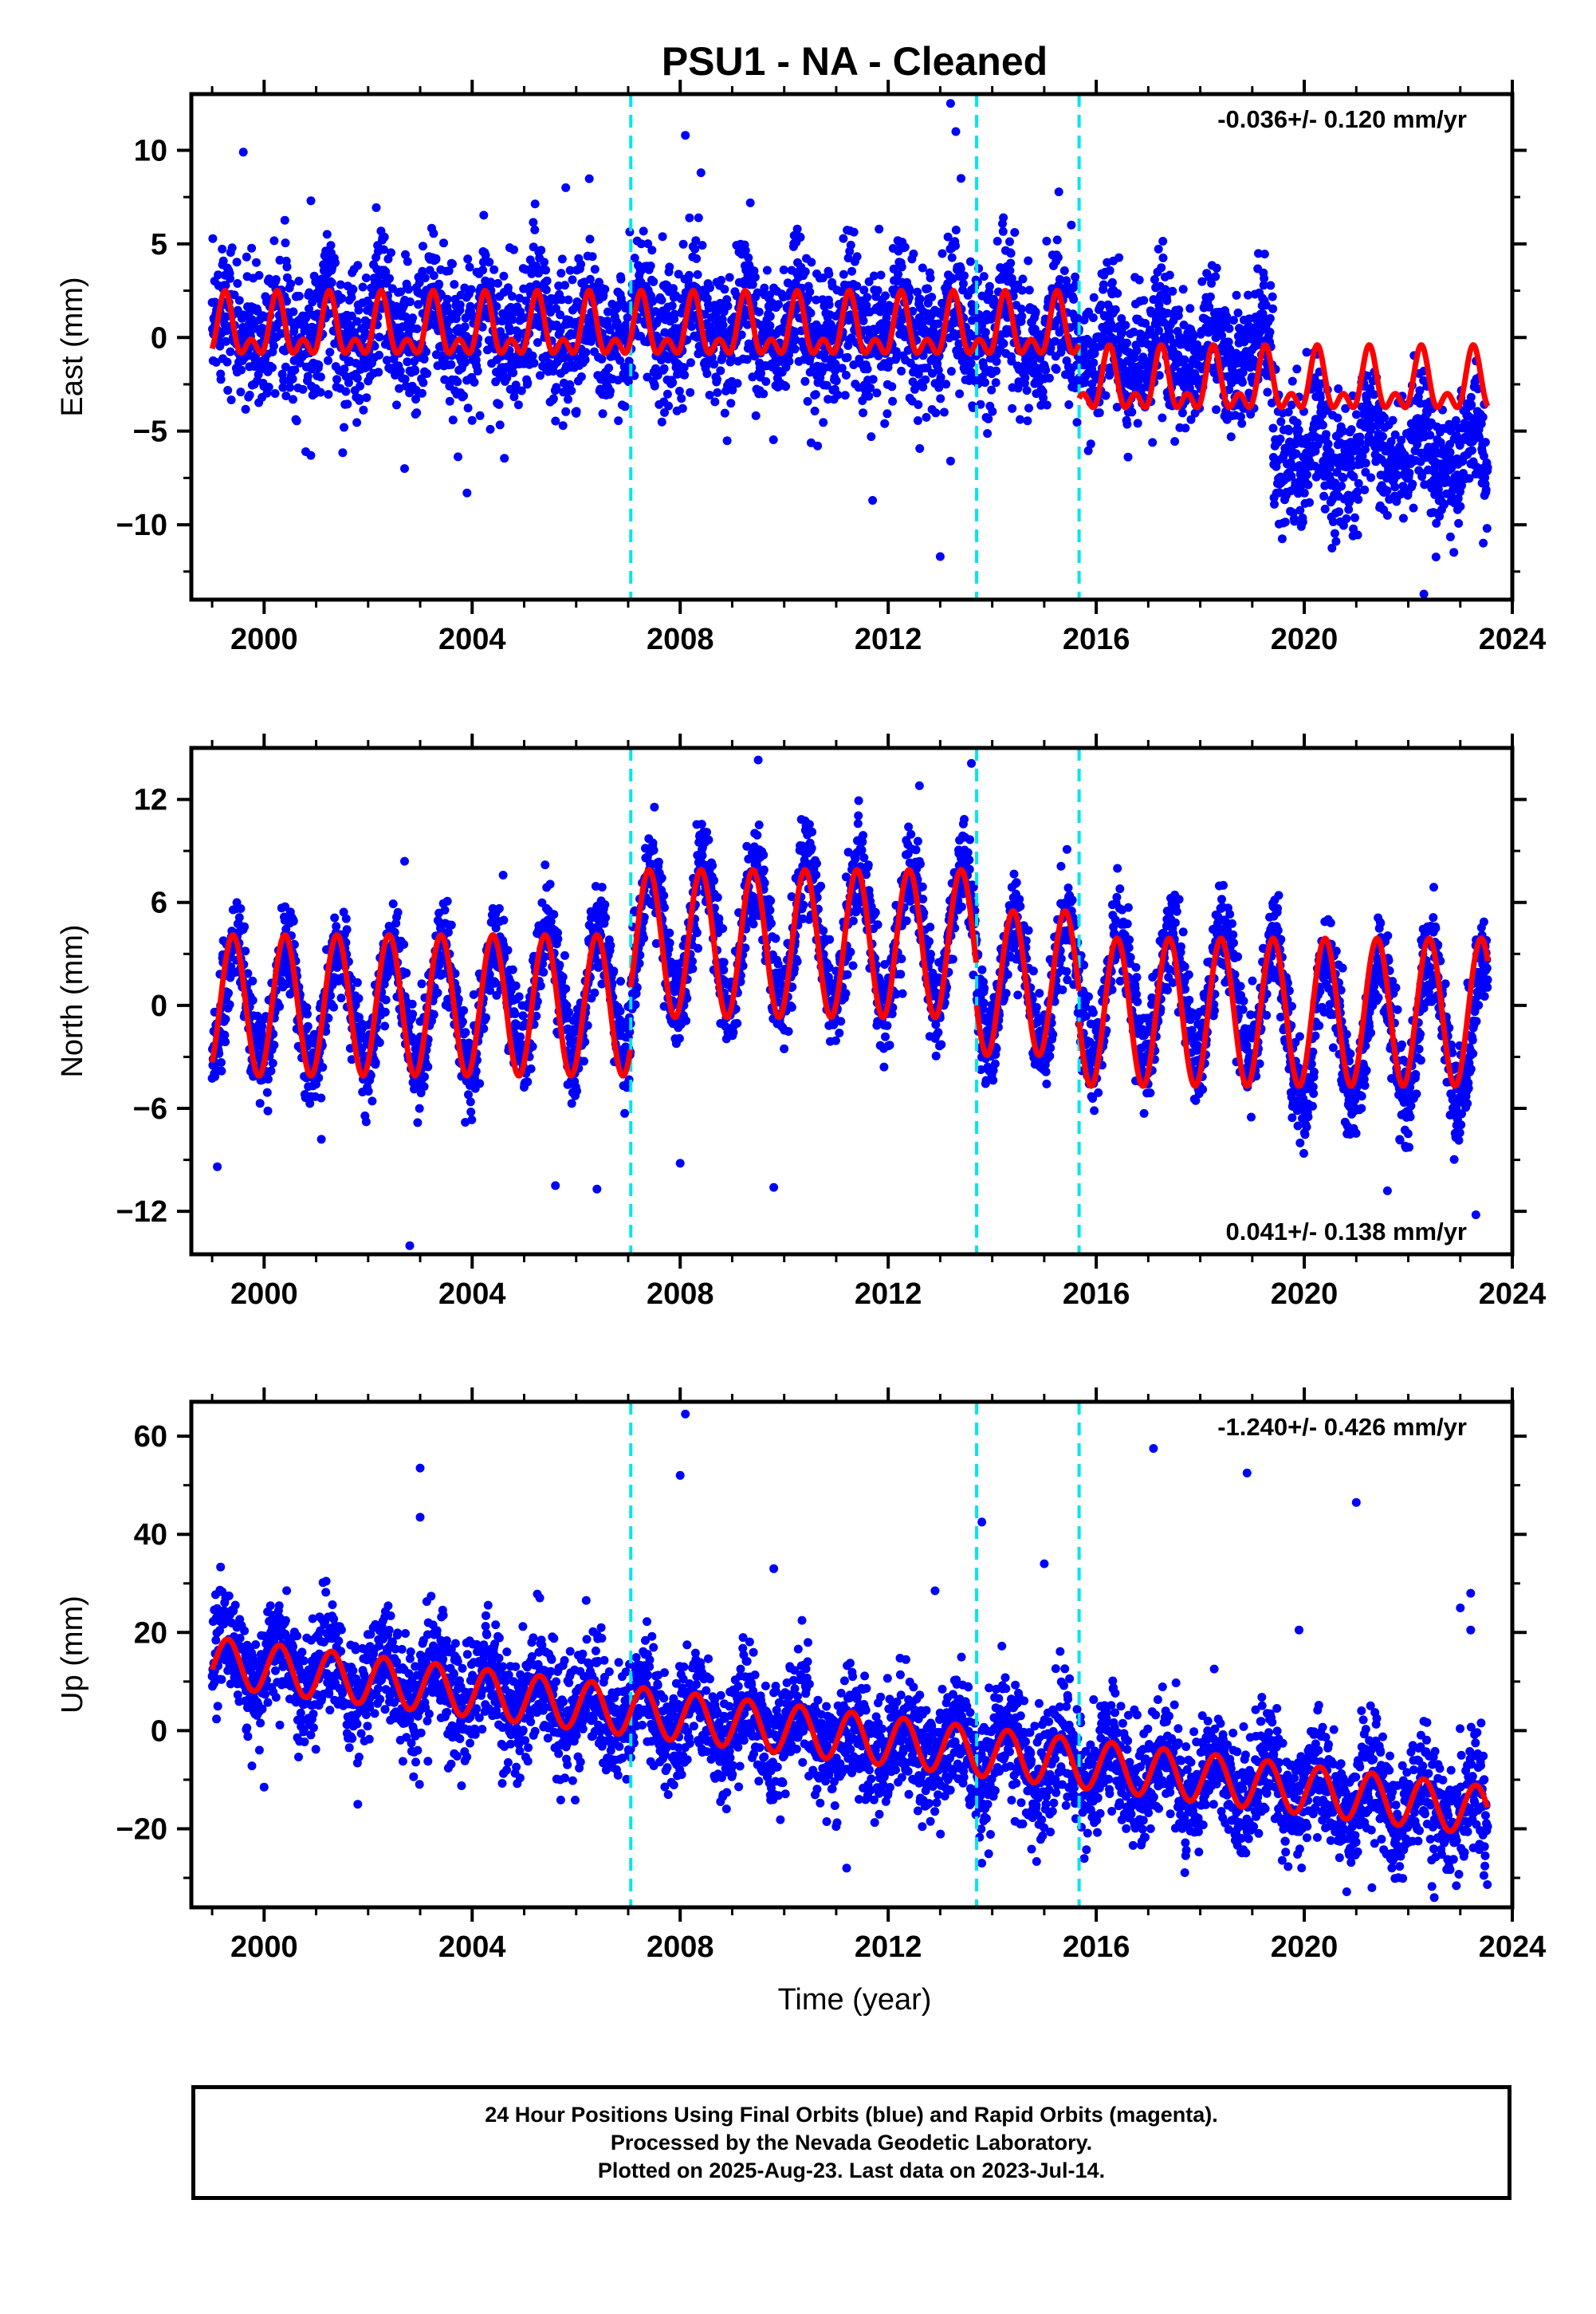  I want to click on y-tick-label: 0, so click(159, 338).